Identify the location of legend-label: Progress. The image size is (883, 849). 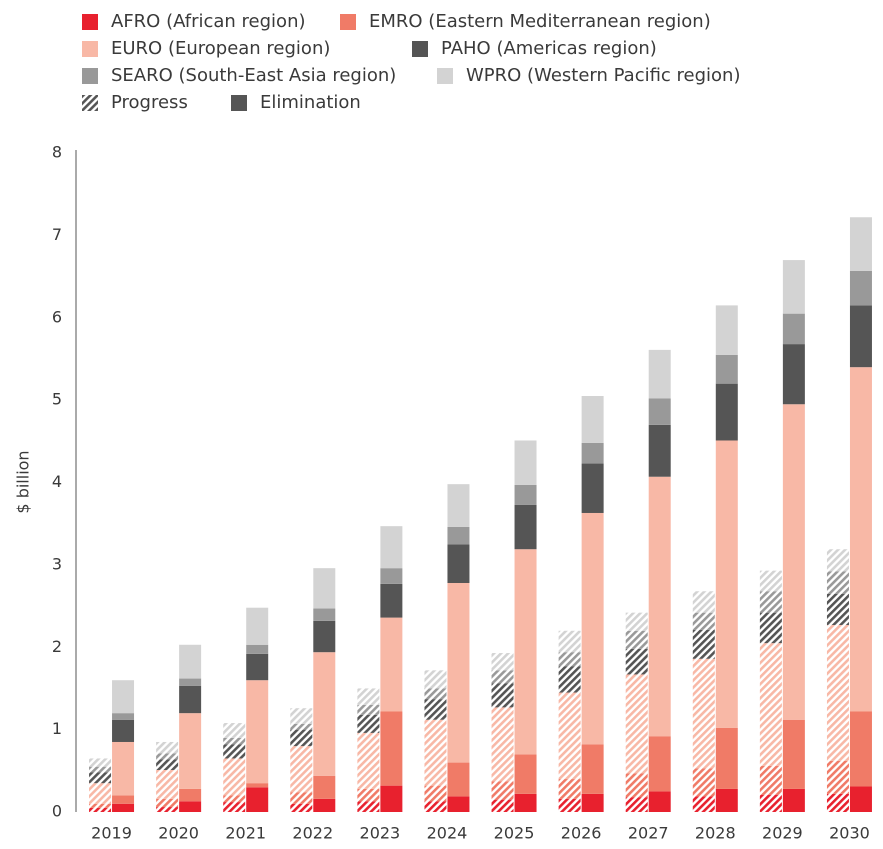
(149, 102).